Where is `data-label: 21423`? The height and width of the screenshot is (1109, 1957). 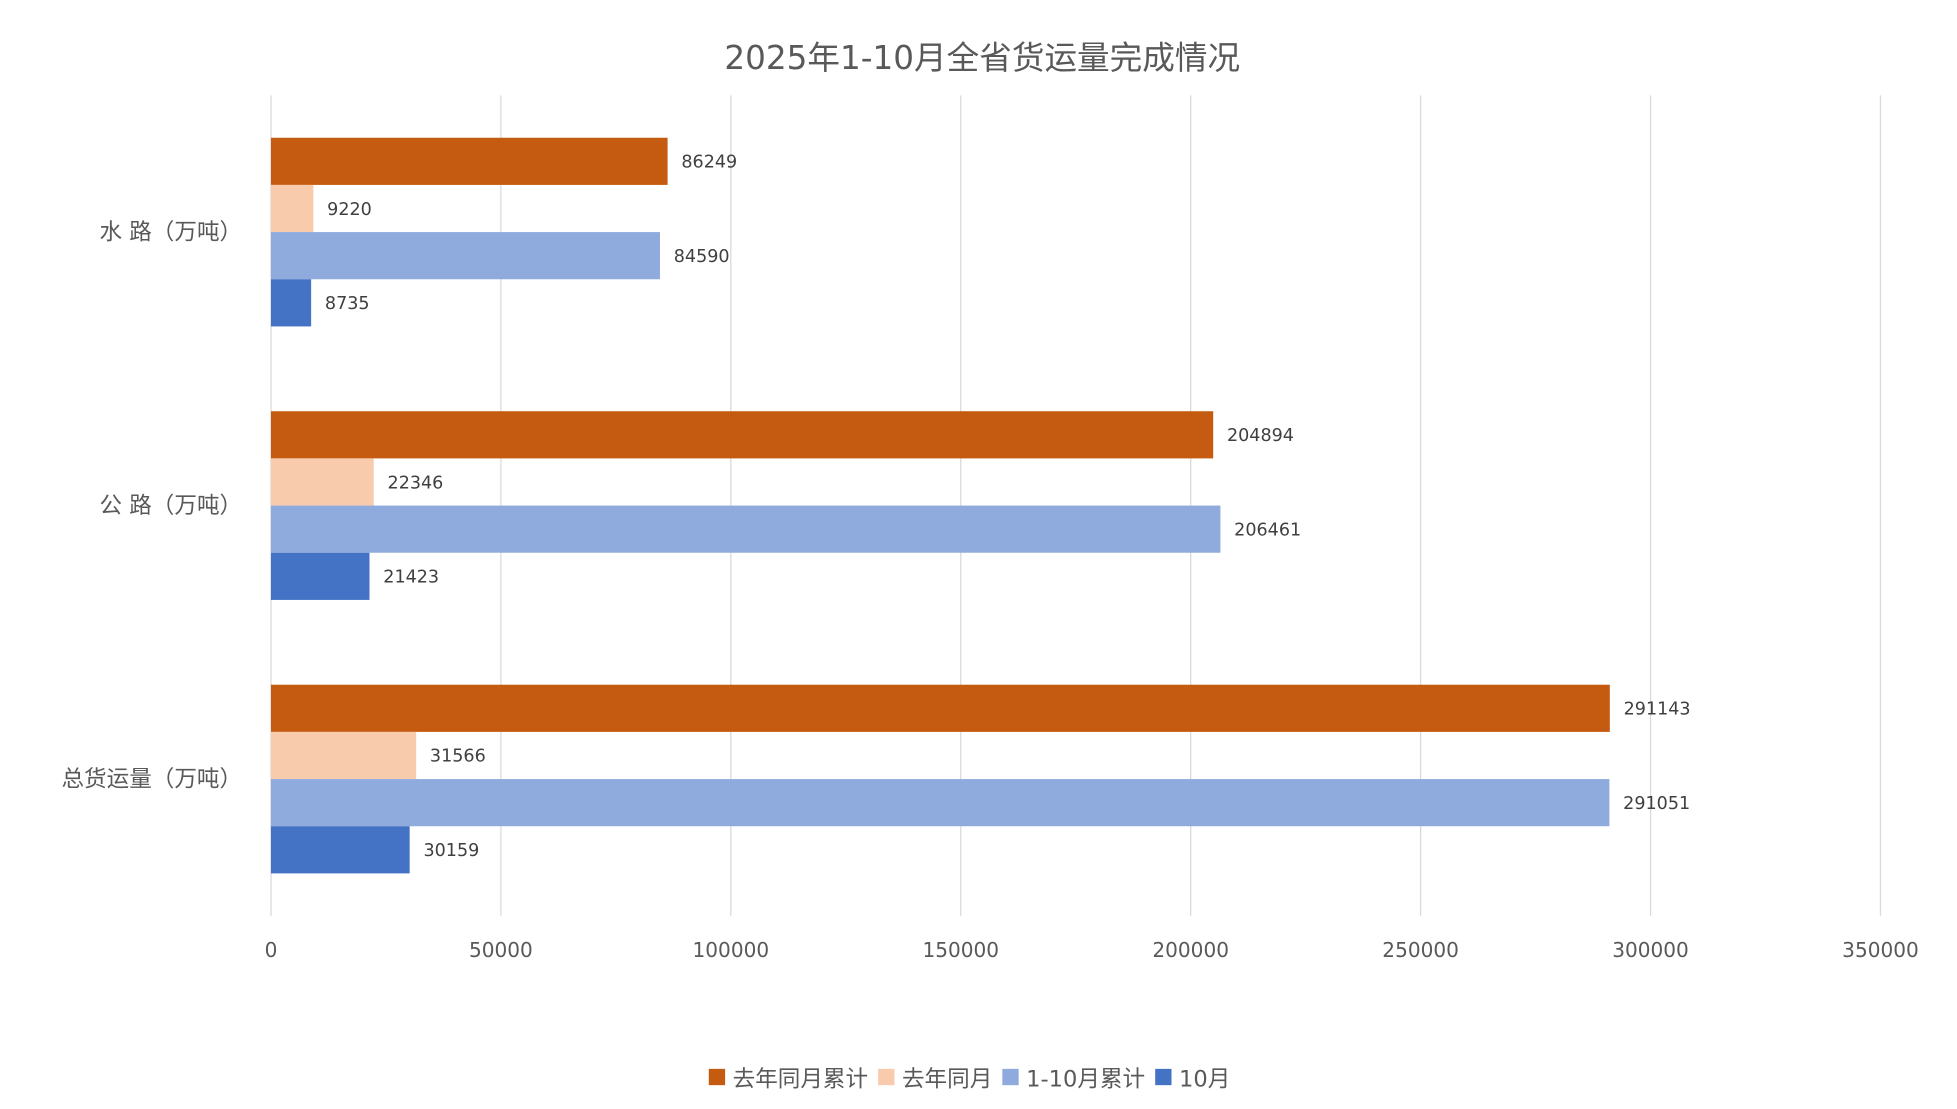
data-label: 21423 is located at coordinates (411, 578).